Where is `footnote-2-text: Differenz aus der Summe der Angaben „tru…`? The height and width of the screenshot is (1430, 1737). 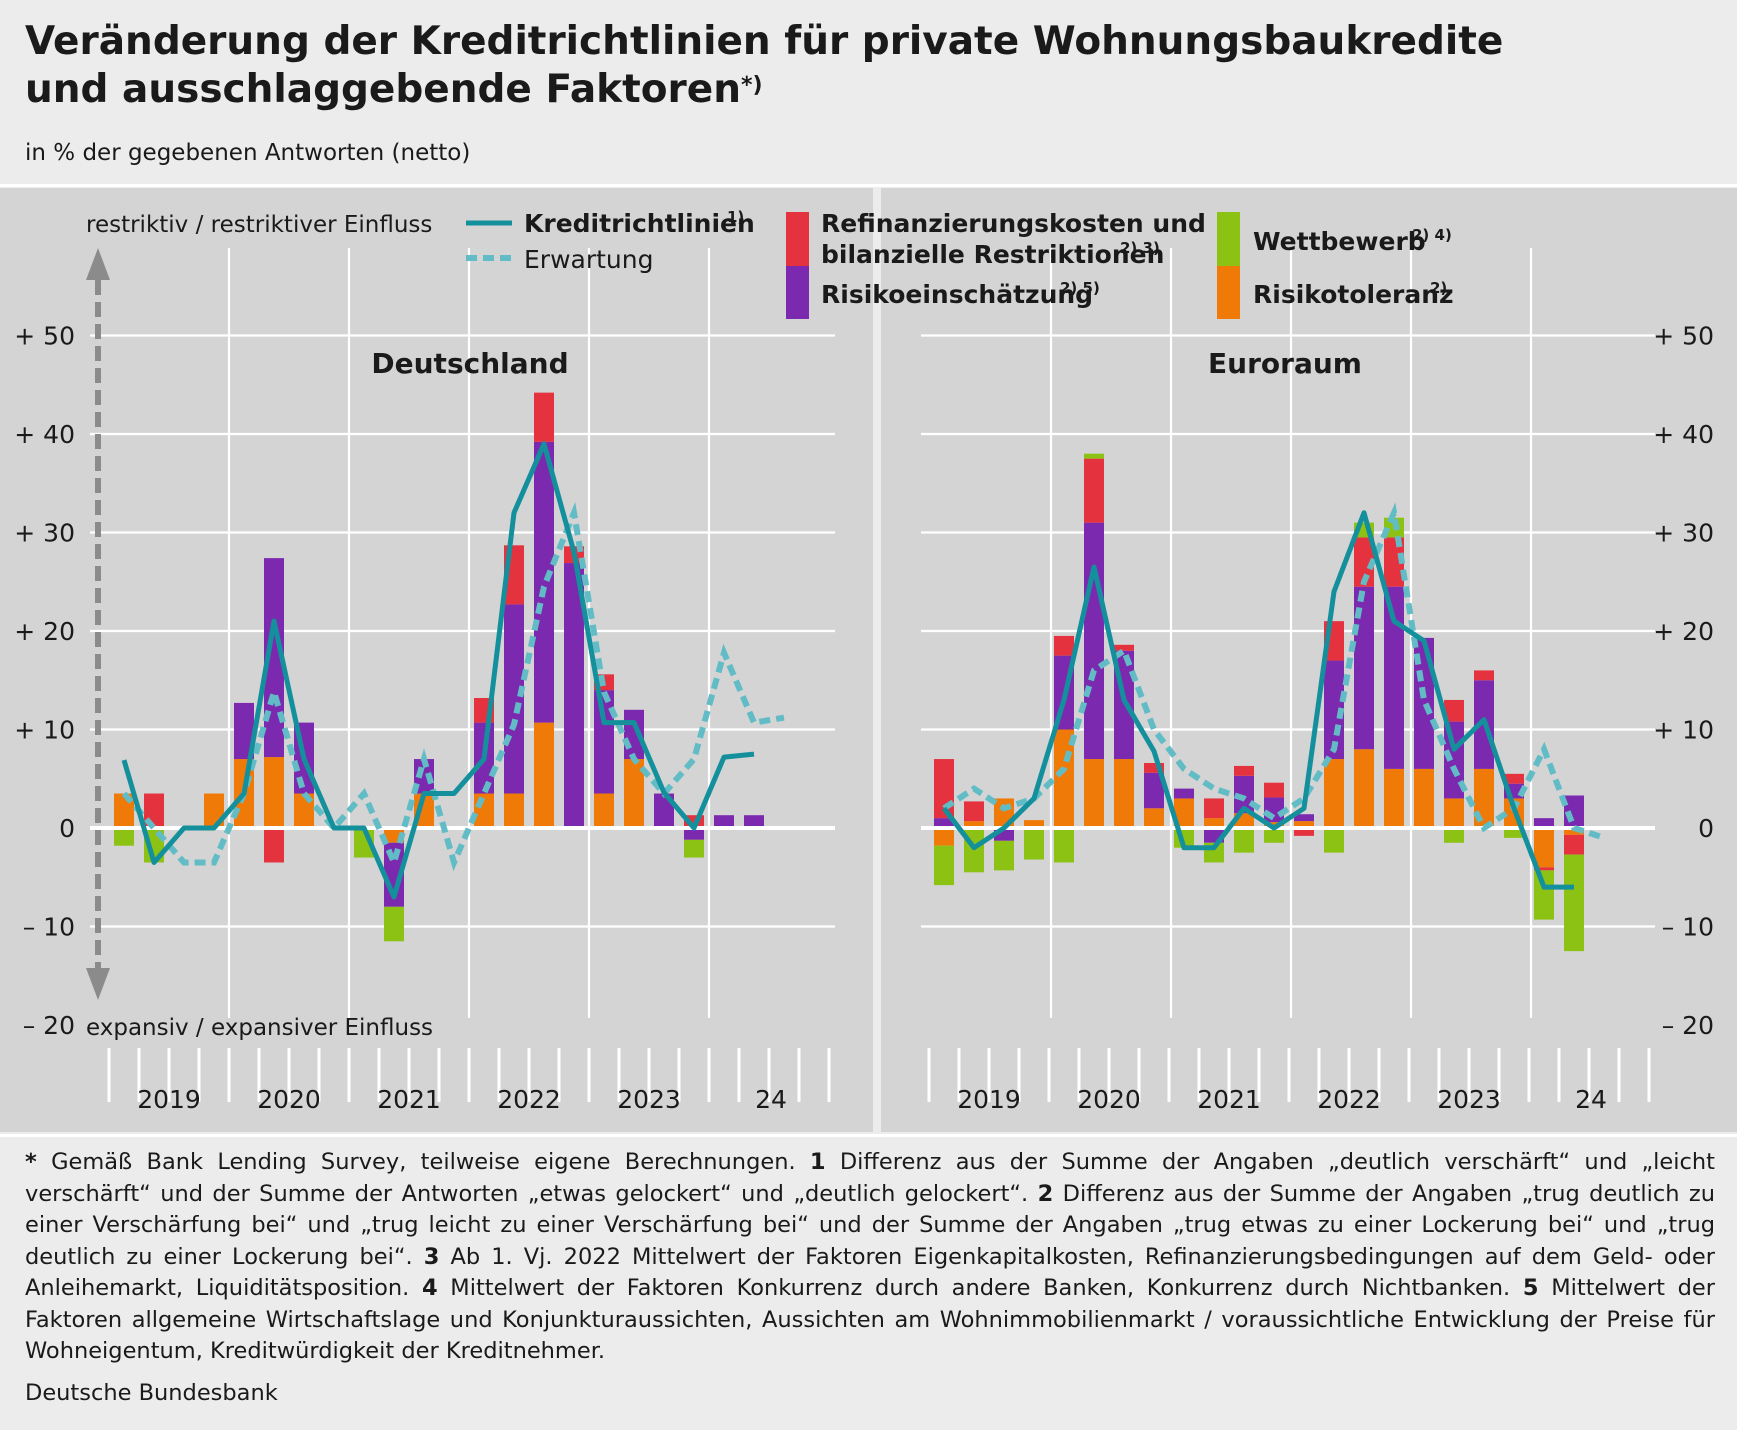 footnote-2-text: Differenz aus der Summe der Angaben „tru… is located at coordinates (870, 1225).